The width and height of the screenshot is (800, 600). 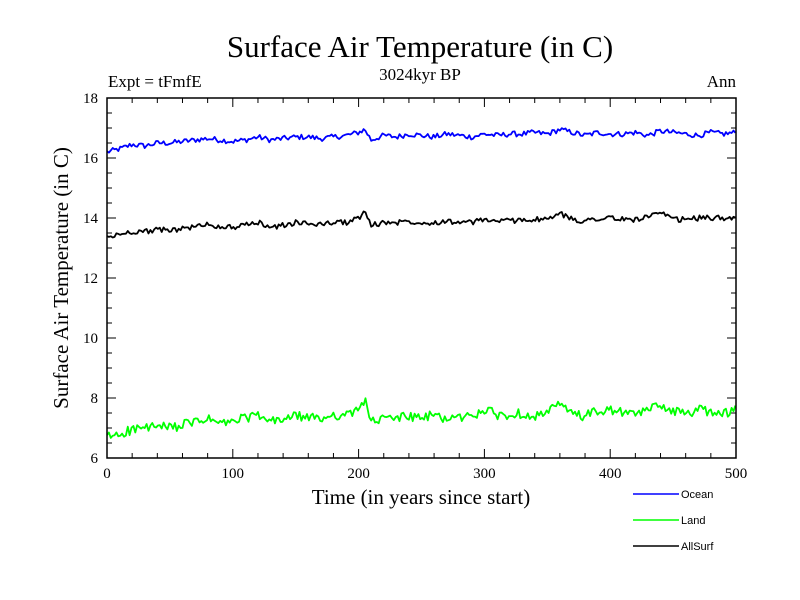 I want to click on y-tick-label: 6, so click(x=95, y=459).